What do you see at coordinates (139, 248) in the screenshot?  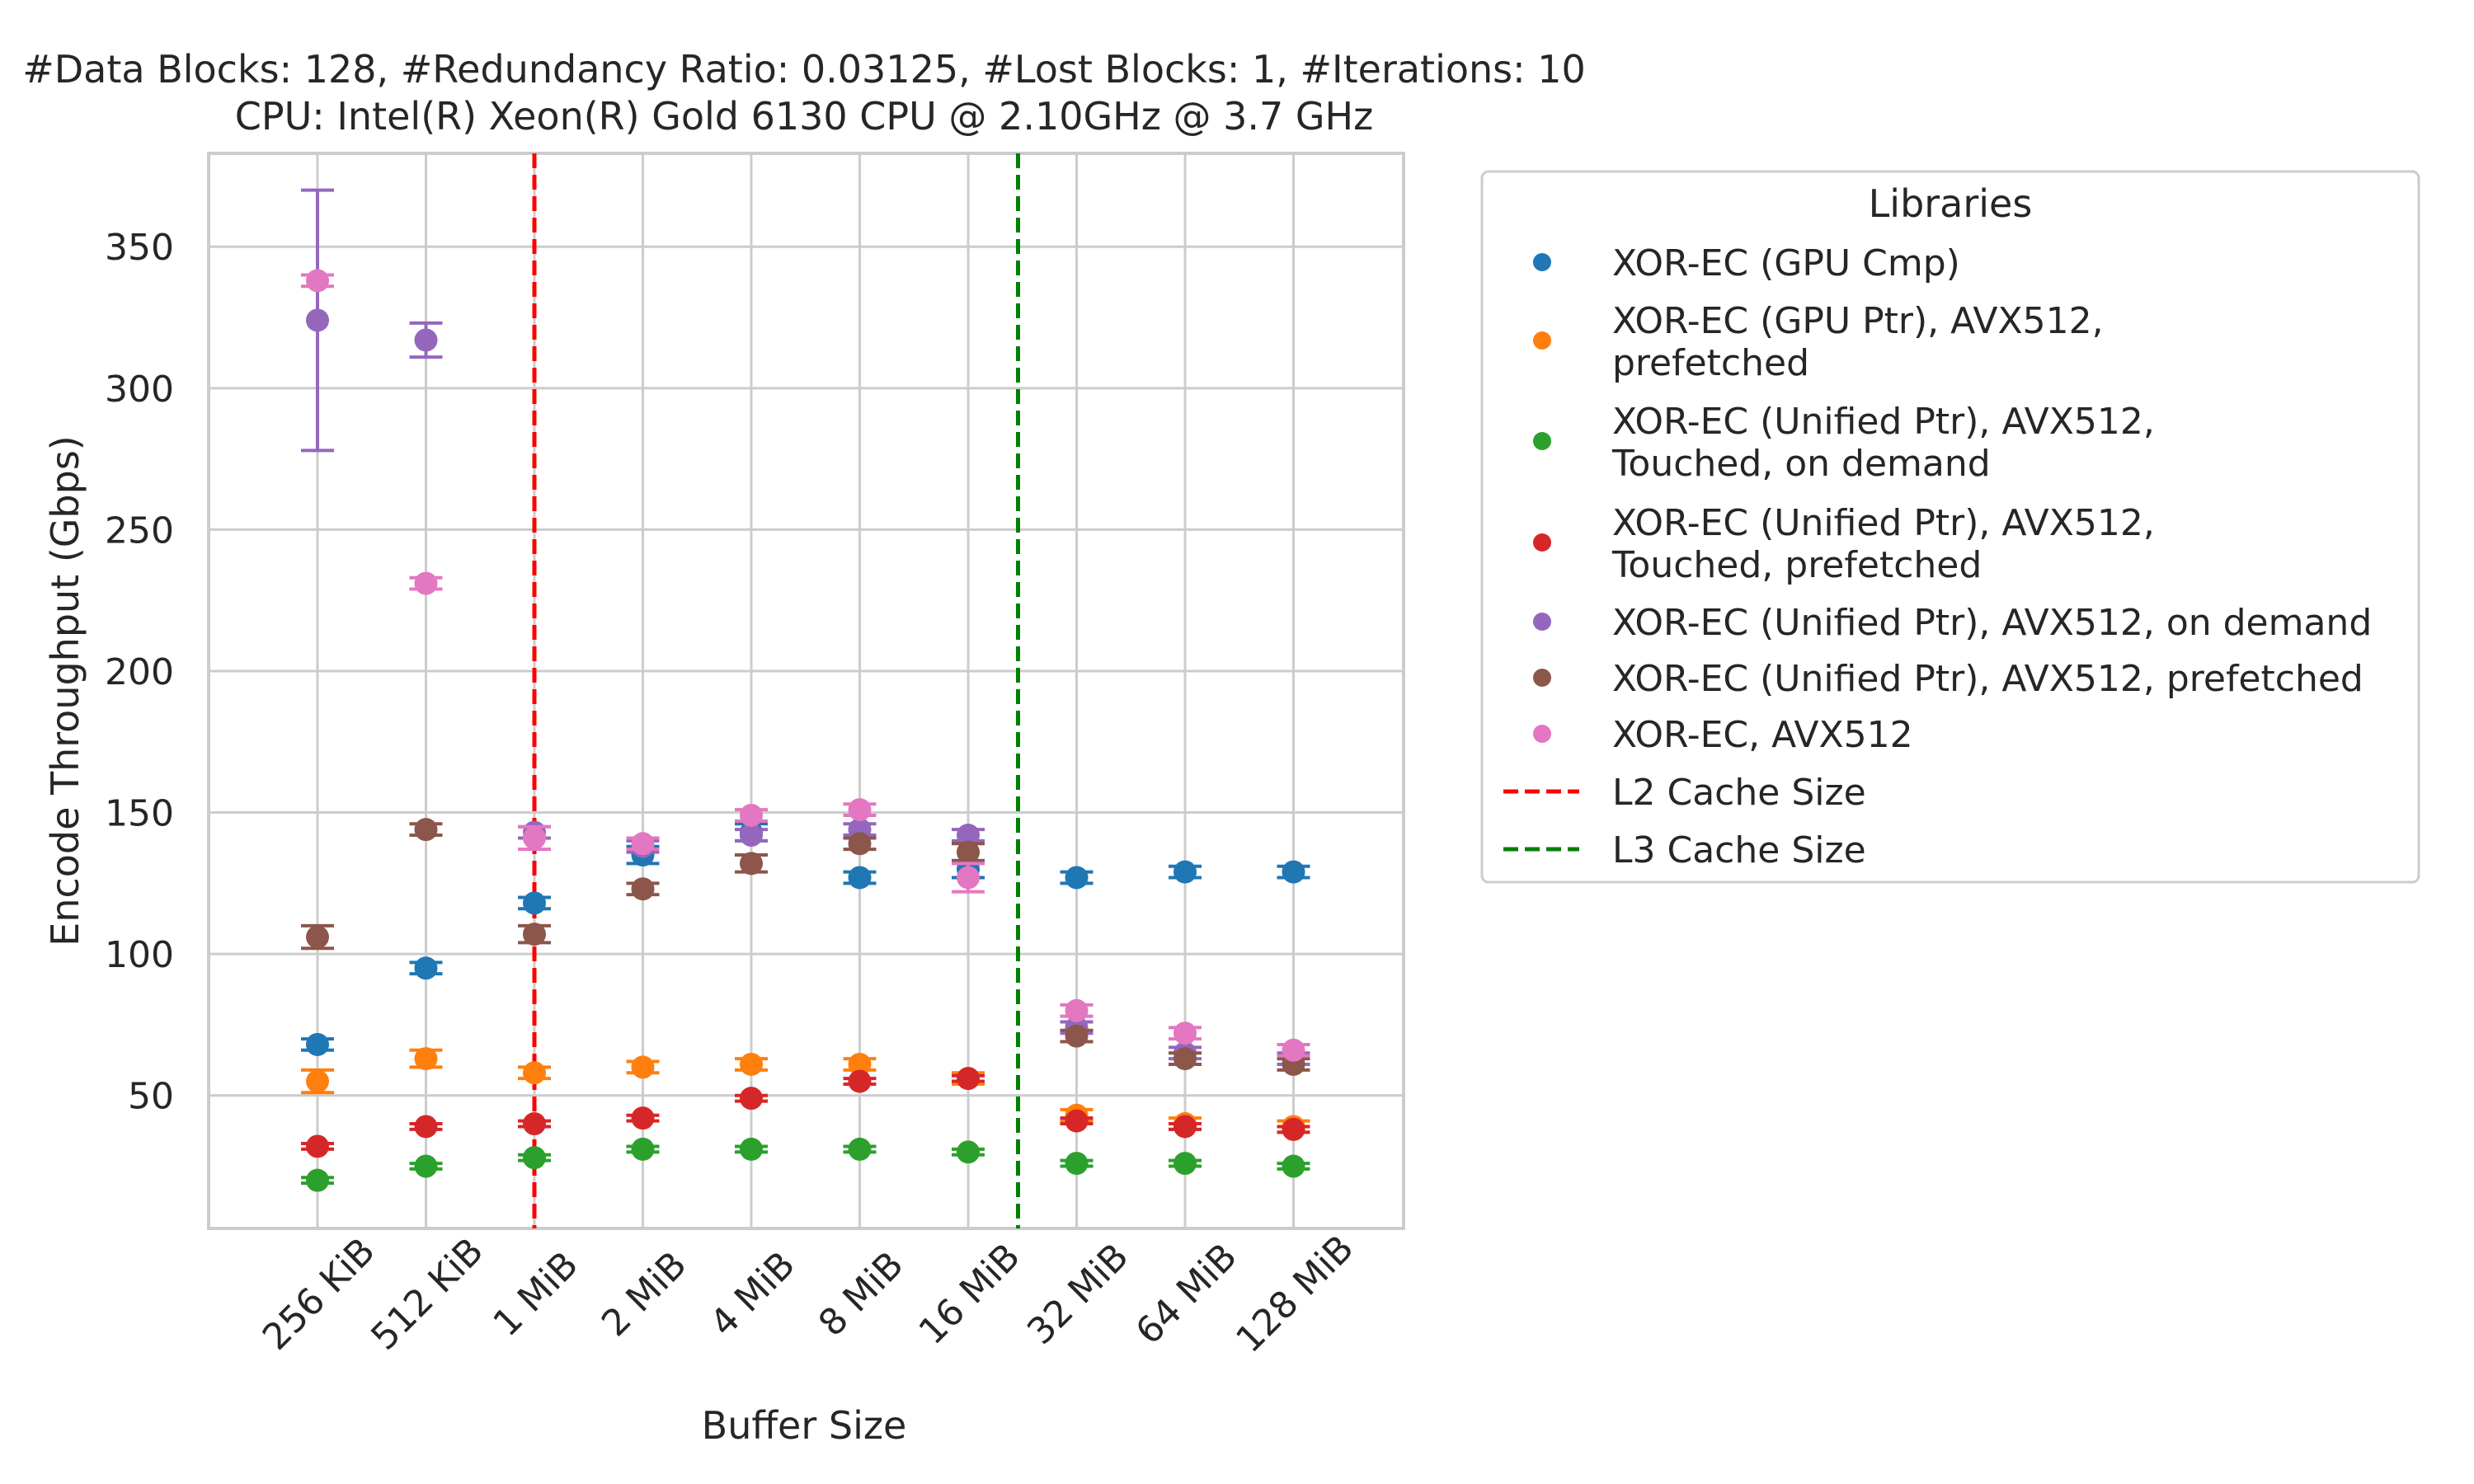 I see `y-tick-label: 350` at bounding box center [139, 248].